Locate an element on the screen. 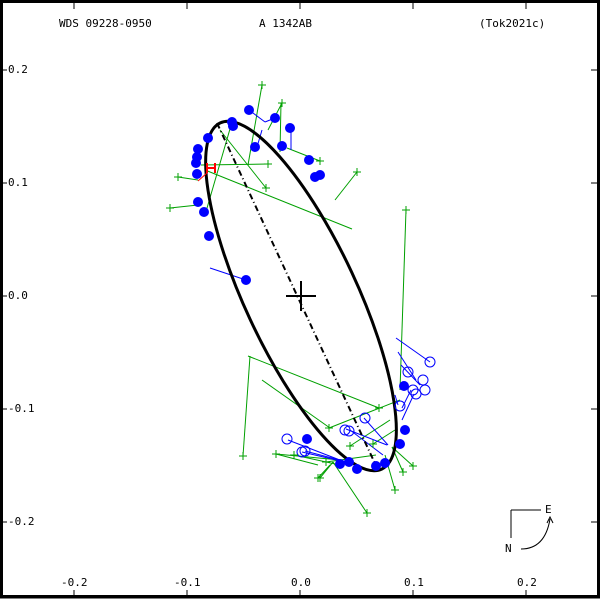 The height and width of the screenshot is (600, 600). discoverer-label: A 1342AB is located at coordinates (285, 23).